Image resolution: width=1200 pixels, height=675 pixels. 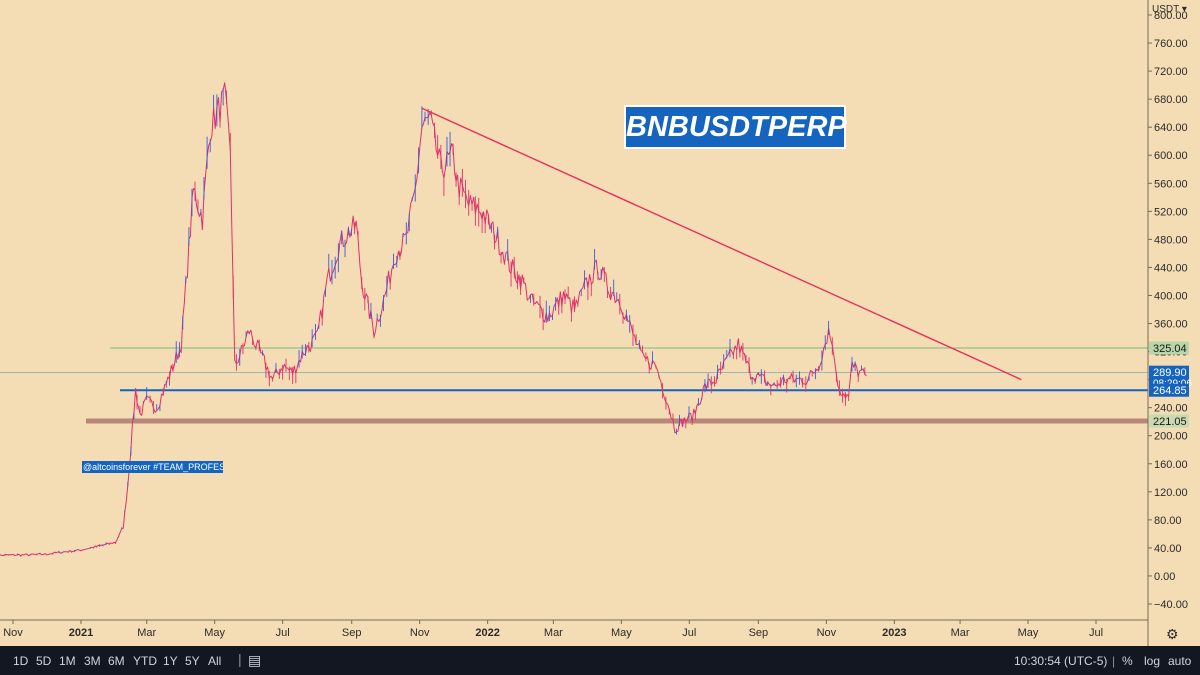 I want to click on currency-label: USDT, so click(x=1166, y=9).